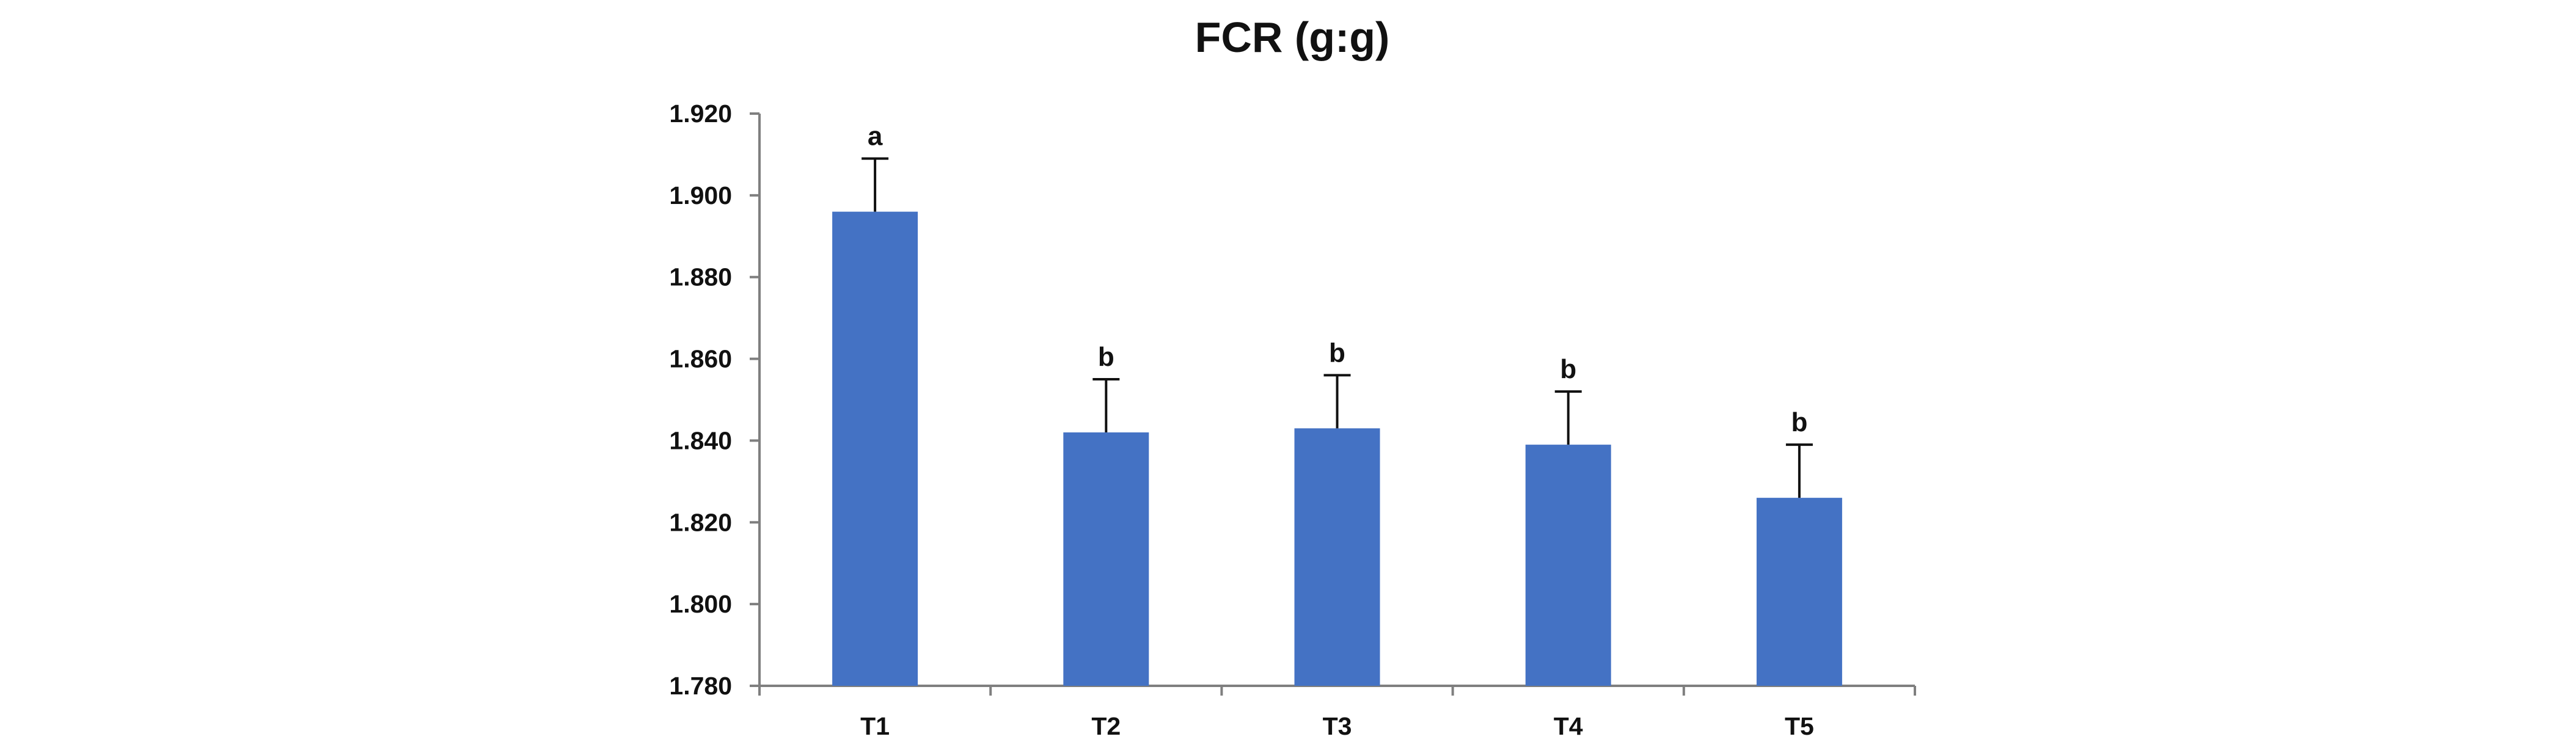 The image size is (2576, 753). What do you see at coordinates (1568, 726) in the screenshot?
I see `x-tick-label-t4: T4` at bounding box center [1568, 726].